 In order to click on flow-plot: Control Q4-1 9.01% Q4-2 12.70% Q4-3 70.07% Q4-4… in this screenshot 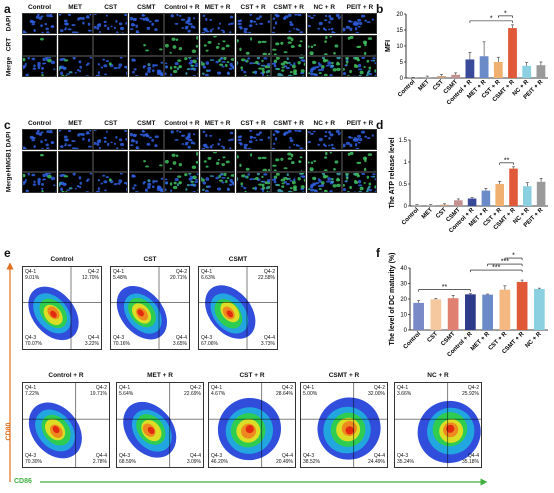, I will do `click(62, 303)`.